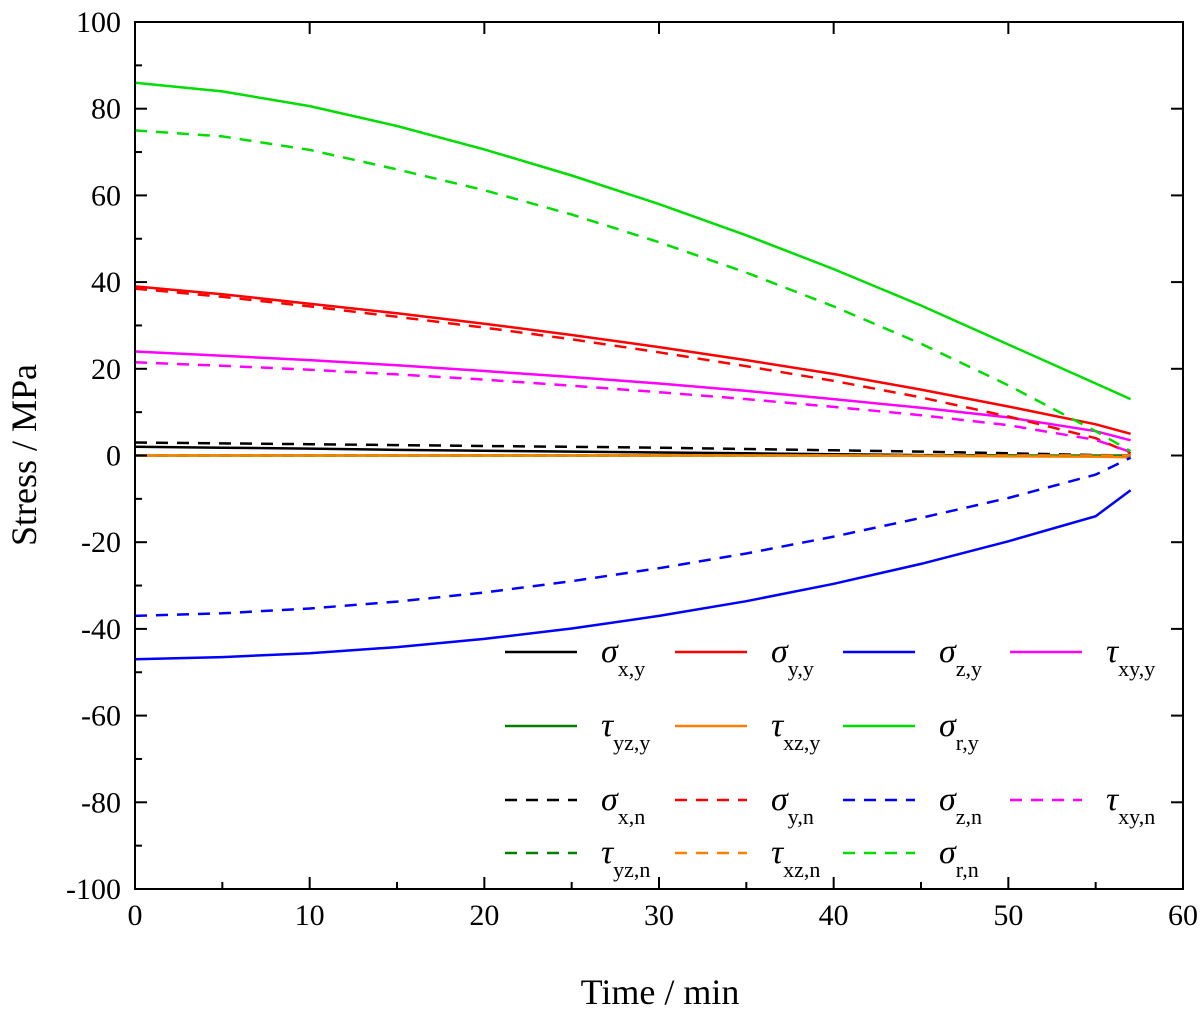 The image size is (1200, 1019). I want to click on legend-entry-yz-n: τyz,n, so click(577, 858).